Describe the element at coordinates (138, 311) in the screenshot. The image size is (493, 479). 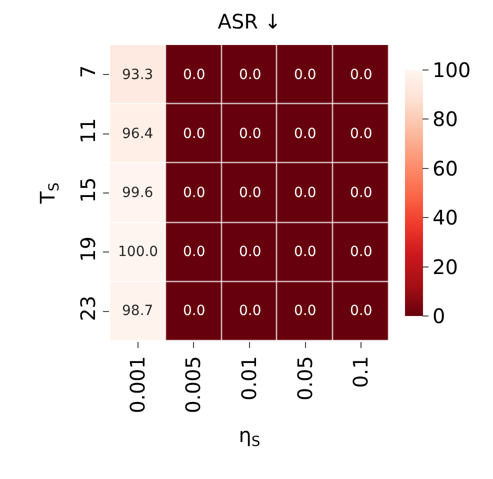
I see `data-label: 98.7` at that location.